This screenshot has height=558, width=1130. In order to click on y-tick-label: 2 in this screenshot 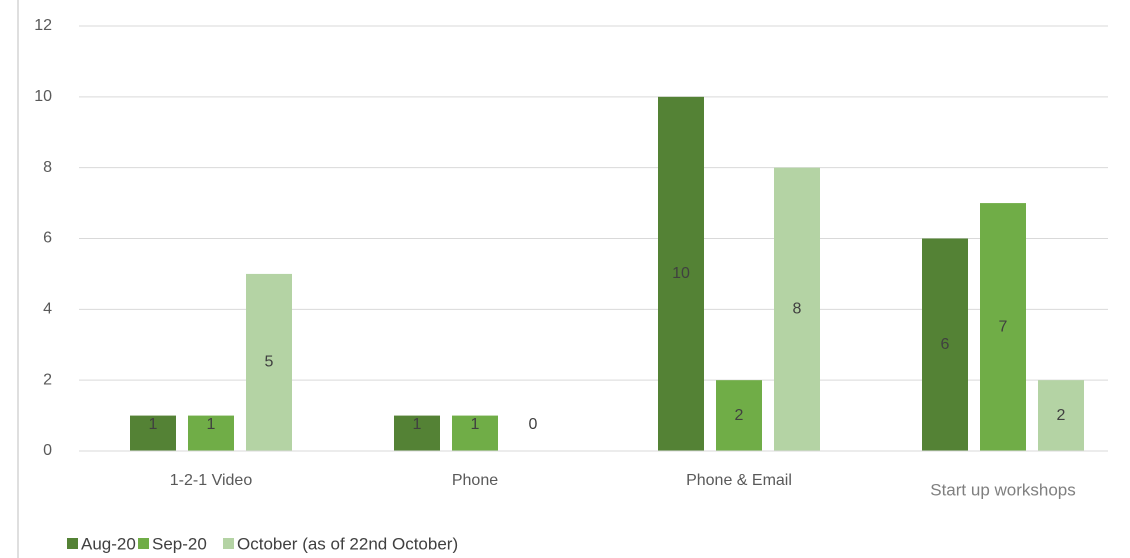, I will do `click(47, 379)`.